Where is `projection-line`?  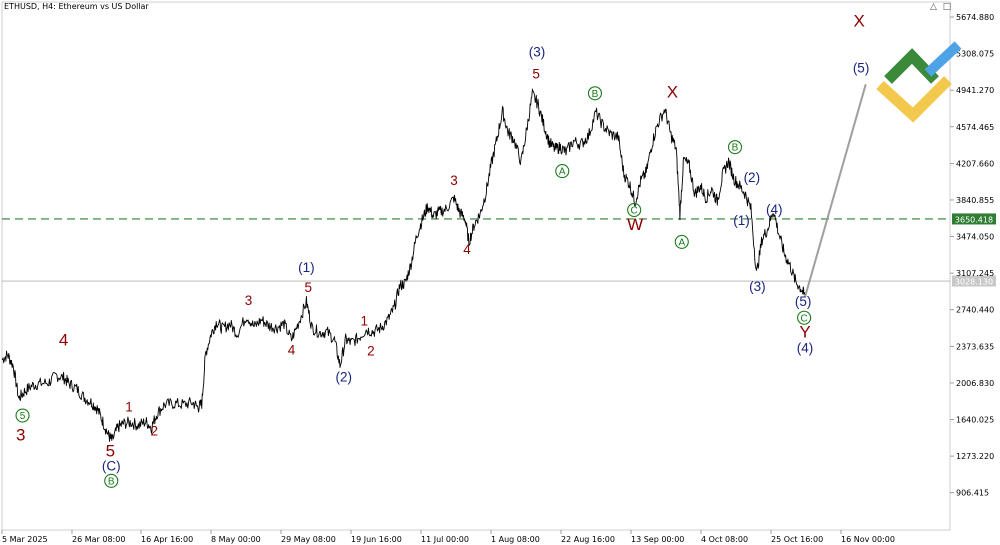 projection-line is located at coordinates (835, 191).